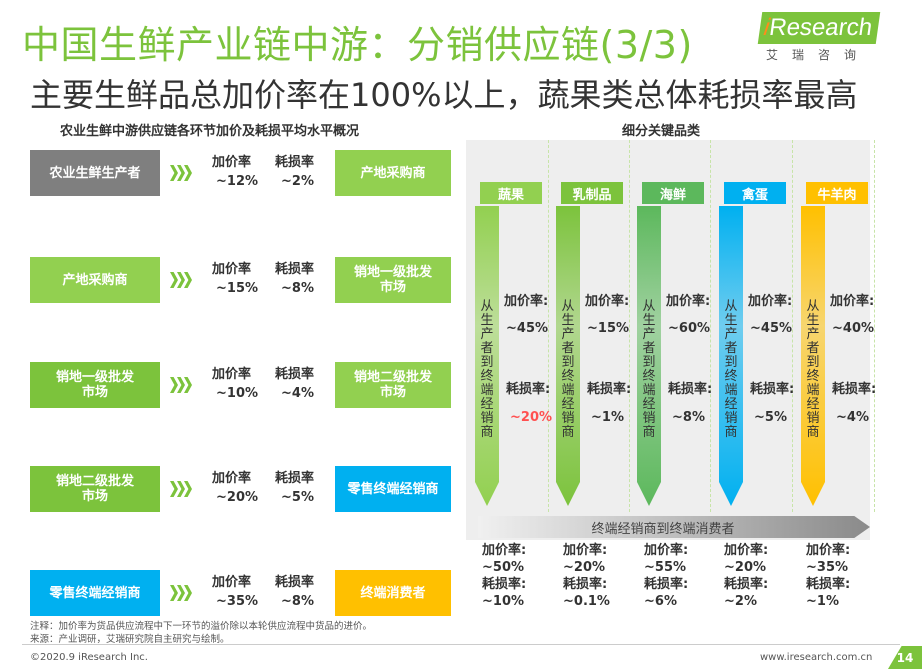  I want to click on logo-text: Research, so click(821, 27).